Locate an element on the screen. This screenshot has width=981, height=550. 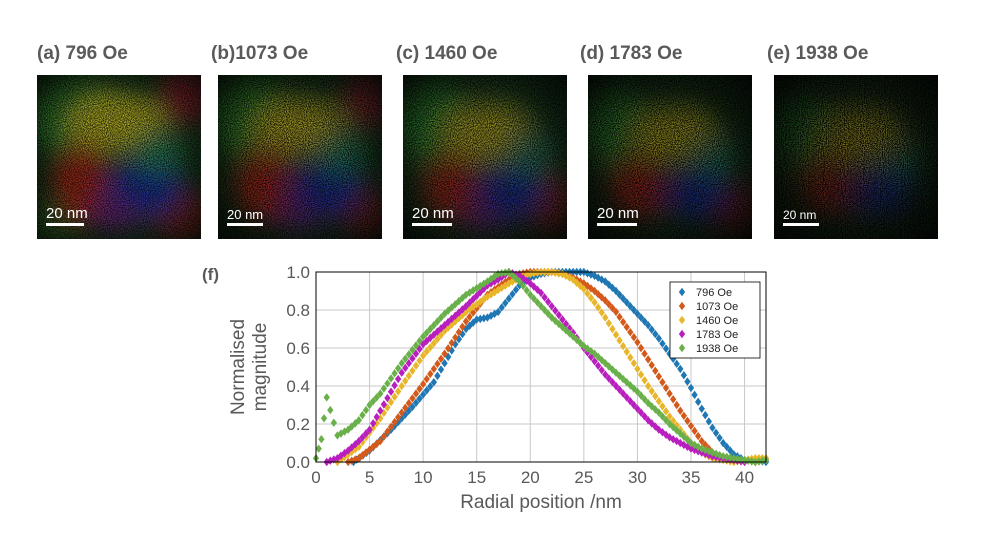
chart-panel-label: (f) is located at coordinates (210, 274).